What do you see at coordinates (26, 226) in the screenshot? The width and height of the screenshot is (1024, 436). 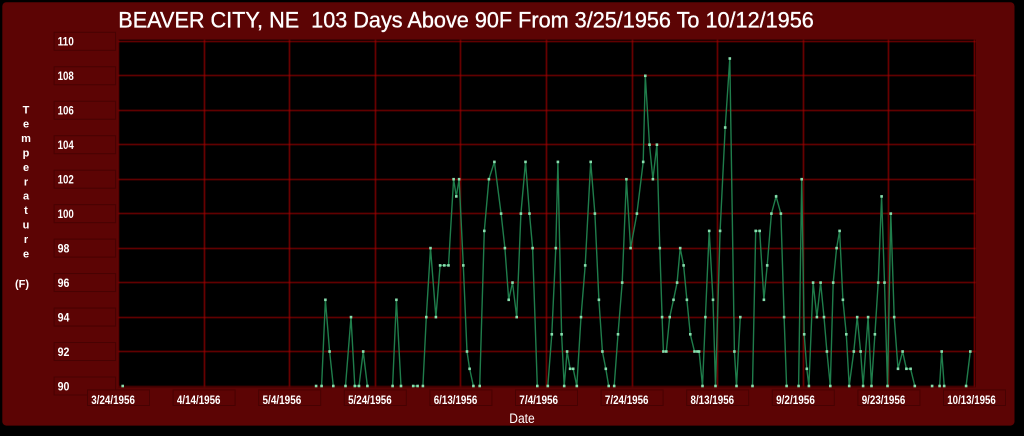 I see `svg-text: u` at bounding box center [26, 226].